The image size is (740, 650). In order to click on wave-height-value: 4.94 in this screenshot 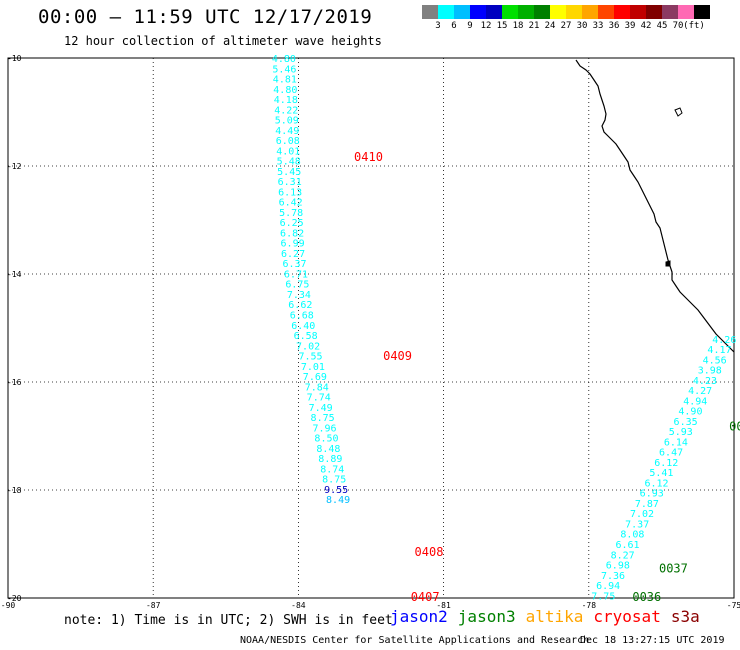, I will do `click(695, 401)`.